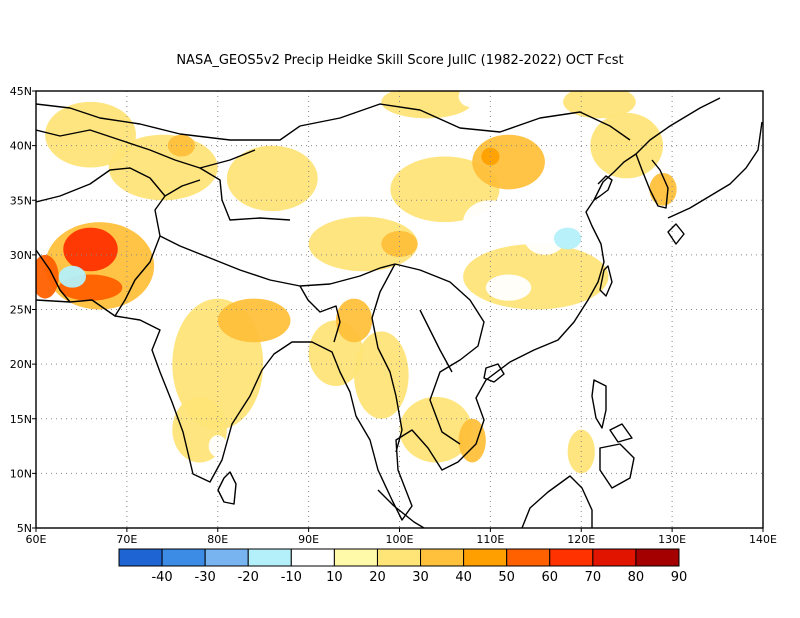 The height and width of the screenshot is (618, 800). What do you see at coordinates (420, 577) in the screenshot?
I see `colorbar-label: 30` at bounding box center [420, 577].